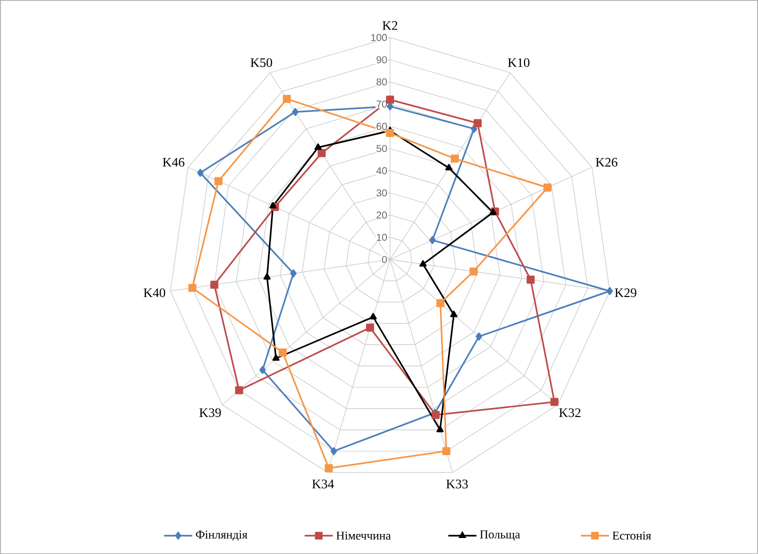 The height and width of the screenshot is (554, 758). I want to click on y-tick-label: 10, so click(381, 237).